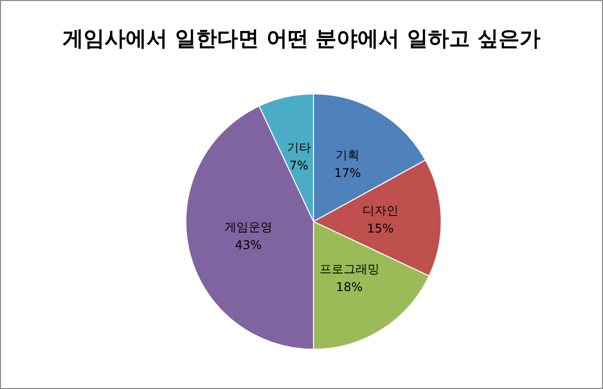  I want to click on slice-label: 기획, so click(348, 155).